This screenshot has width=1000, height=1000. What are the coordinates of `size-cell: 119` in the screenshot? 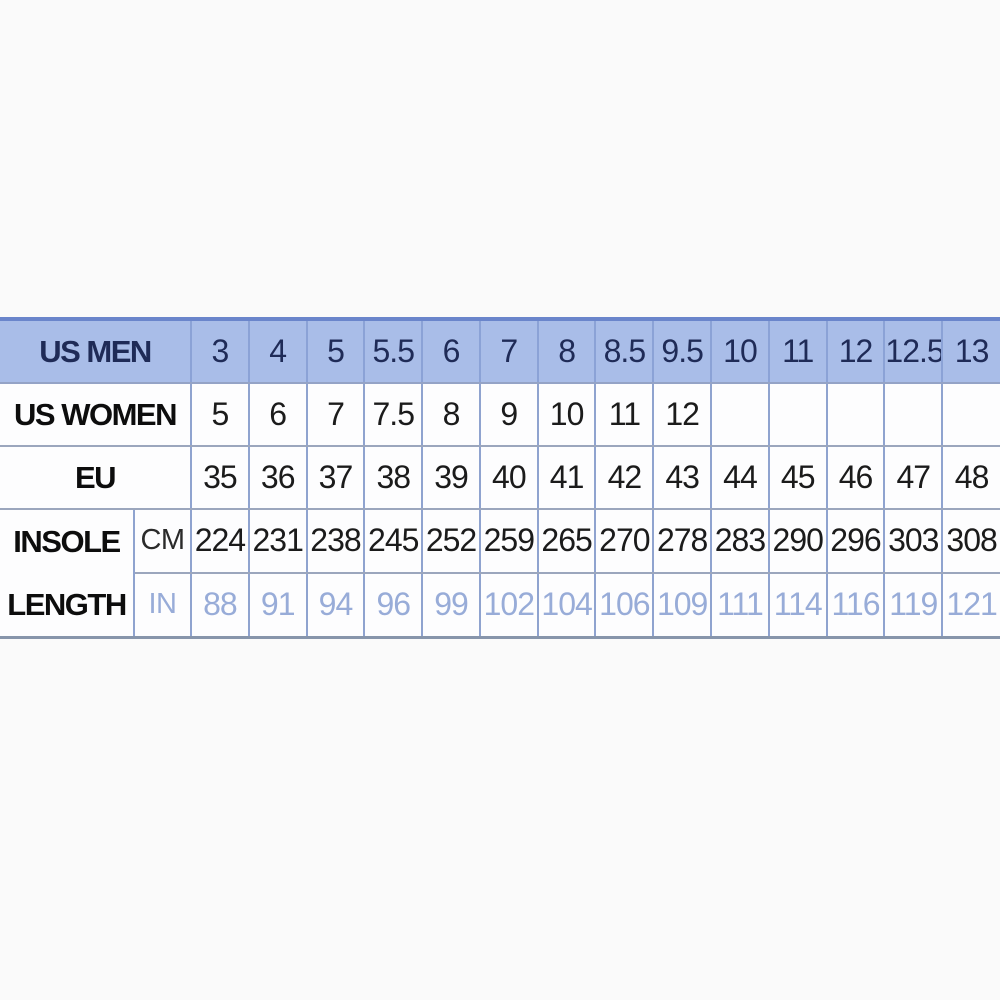 It's located at (913, 605).